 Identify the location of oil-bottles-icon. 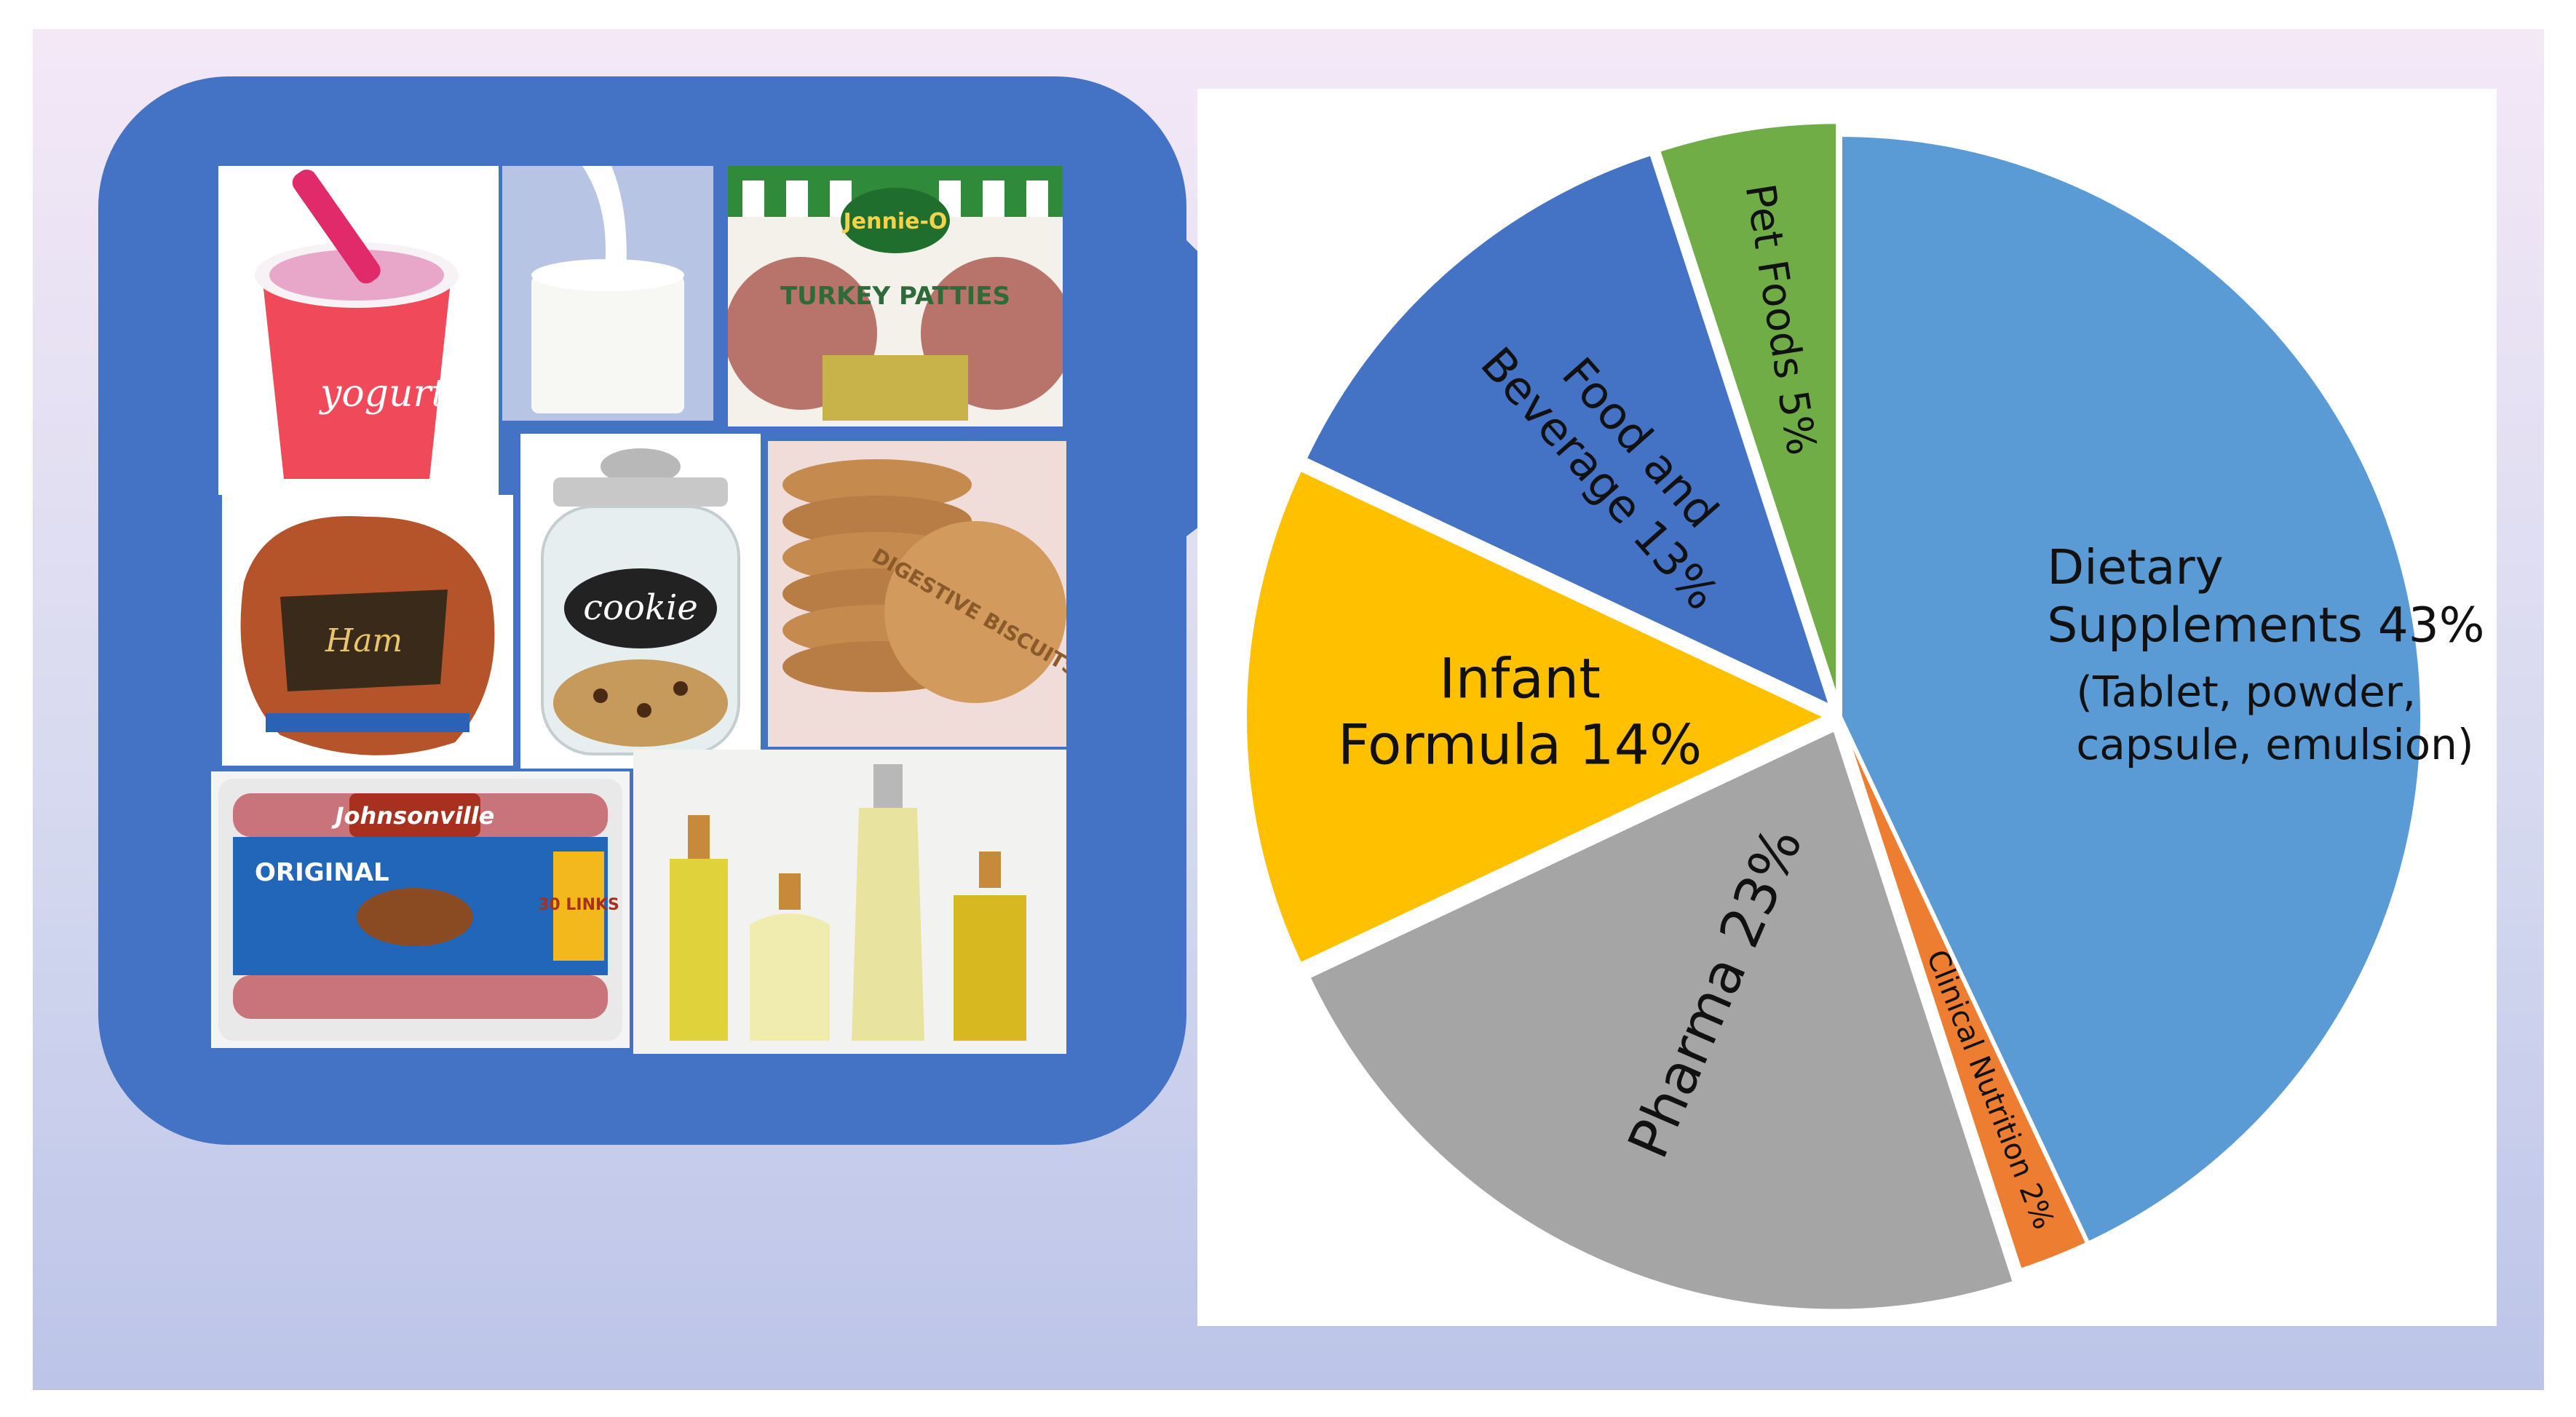
(848, 902).